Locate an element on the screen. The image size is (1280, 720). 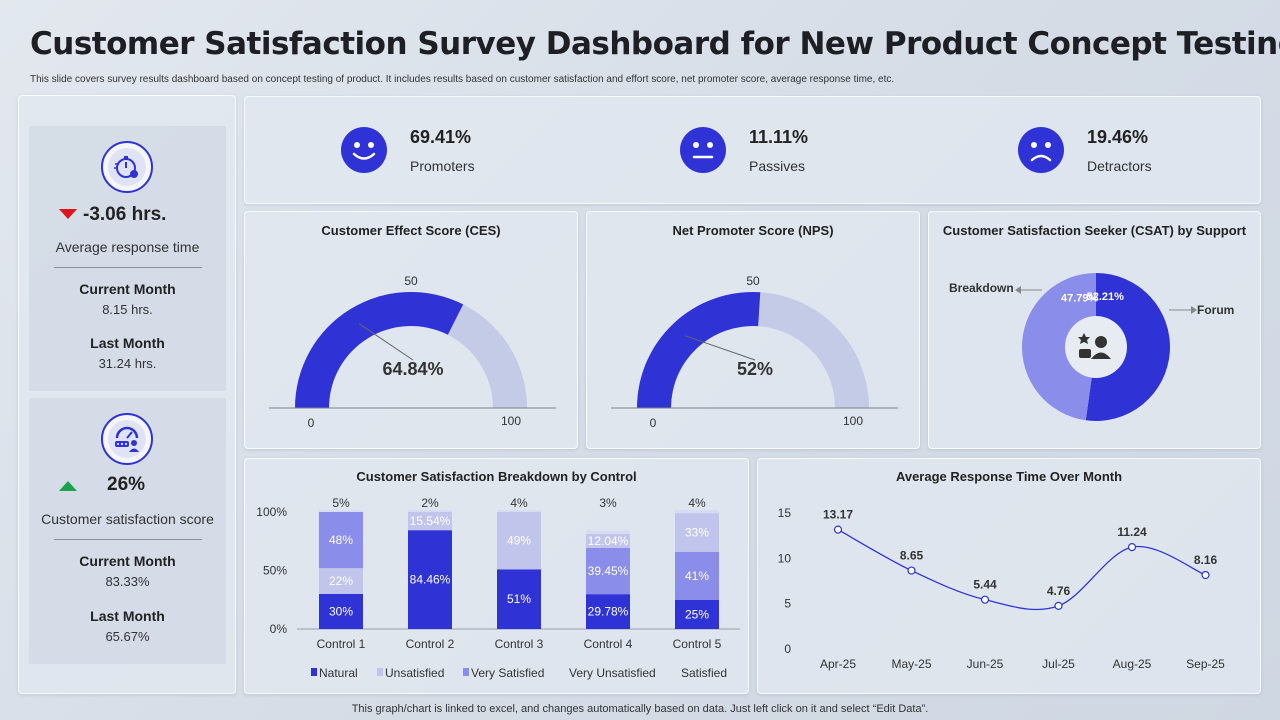
legend-label: Very Satisfied is located at coordinates (507, 673).